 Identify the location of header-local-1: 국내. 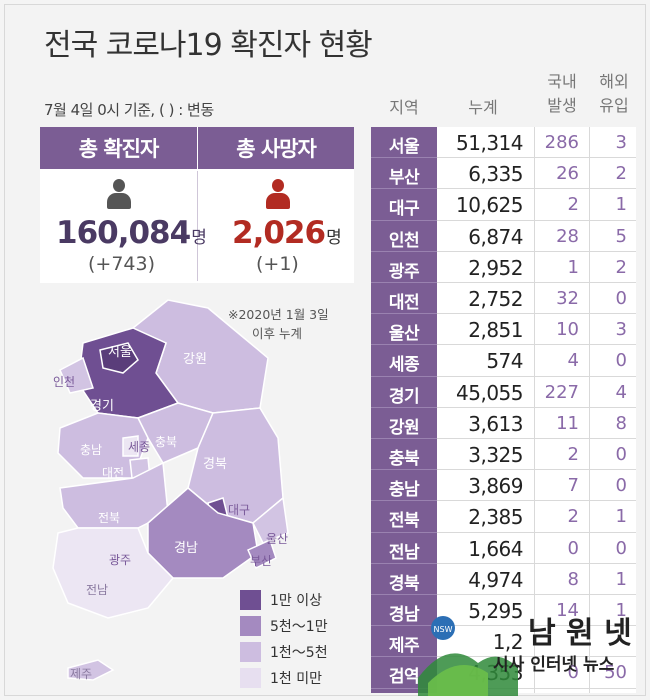
(562, 81).